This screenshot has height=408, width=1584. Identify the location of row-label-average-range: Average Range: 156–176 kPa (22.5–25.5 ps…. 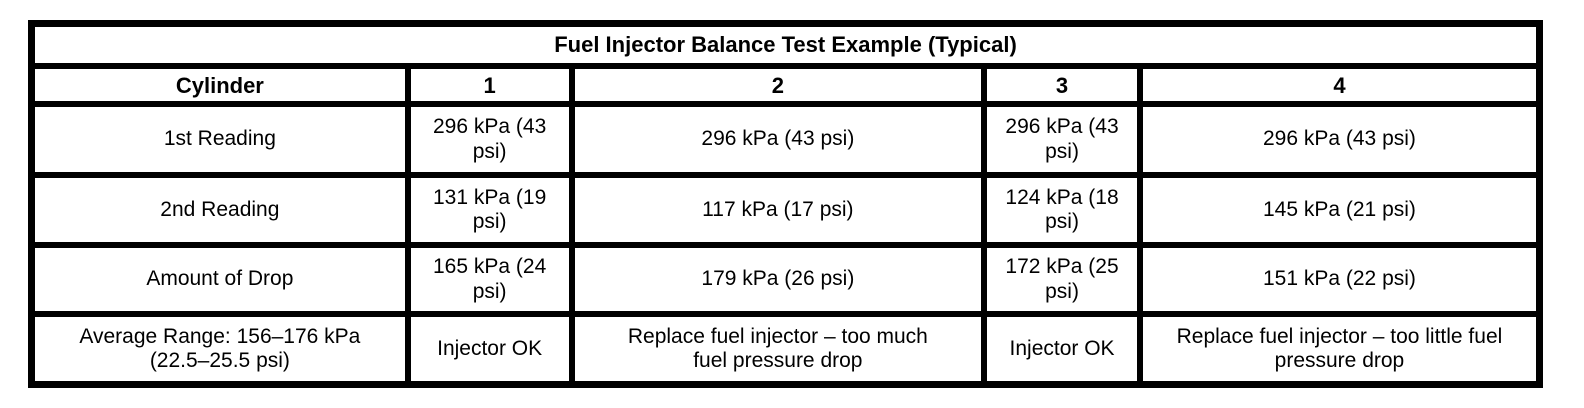
(219, 349).